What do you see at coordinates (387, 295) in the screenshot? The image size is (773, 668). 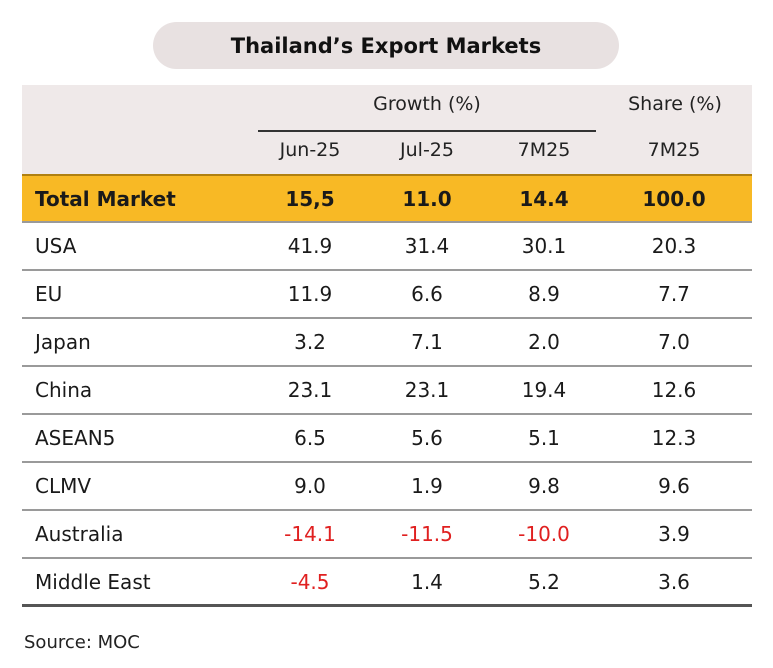 I see `table-row: EU 11.9 6.6 8.9 7.7` at bounding box center [387, 295].